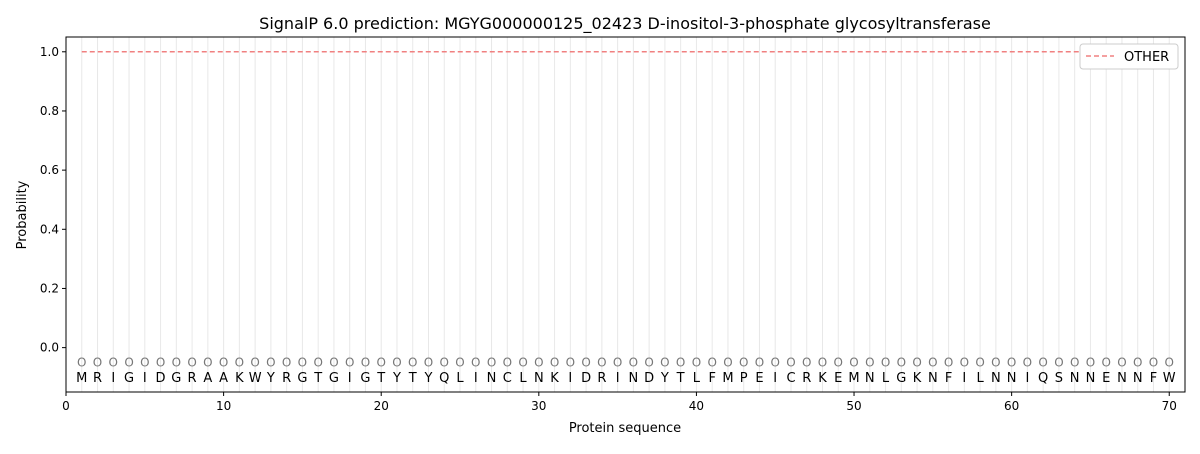 This screenshot has width=1200, height=454. What do you see at coordinates (744, 378) in the screenshot?
I see `residue-label: P` at bounding box center [744, 378].